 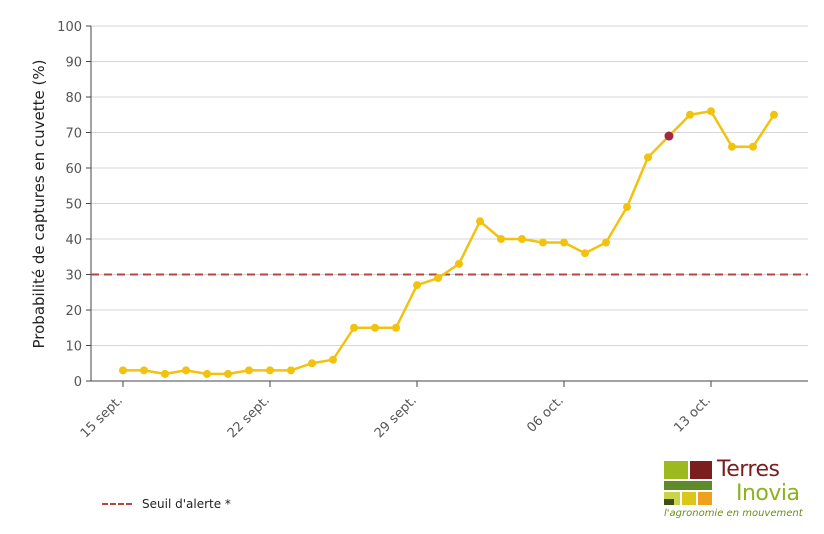 I want to click on x-tick-label: 15 sept., so click(x=102, y=417).